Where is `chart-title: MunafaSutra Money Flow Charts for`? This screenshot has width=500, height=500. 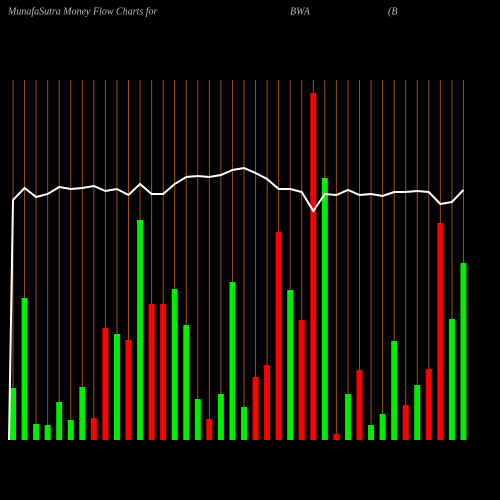
chart-title: MunafaSutra Money Flow Charts for is located at coordinates (82, 11).